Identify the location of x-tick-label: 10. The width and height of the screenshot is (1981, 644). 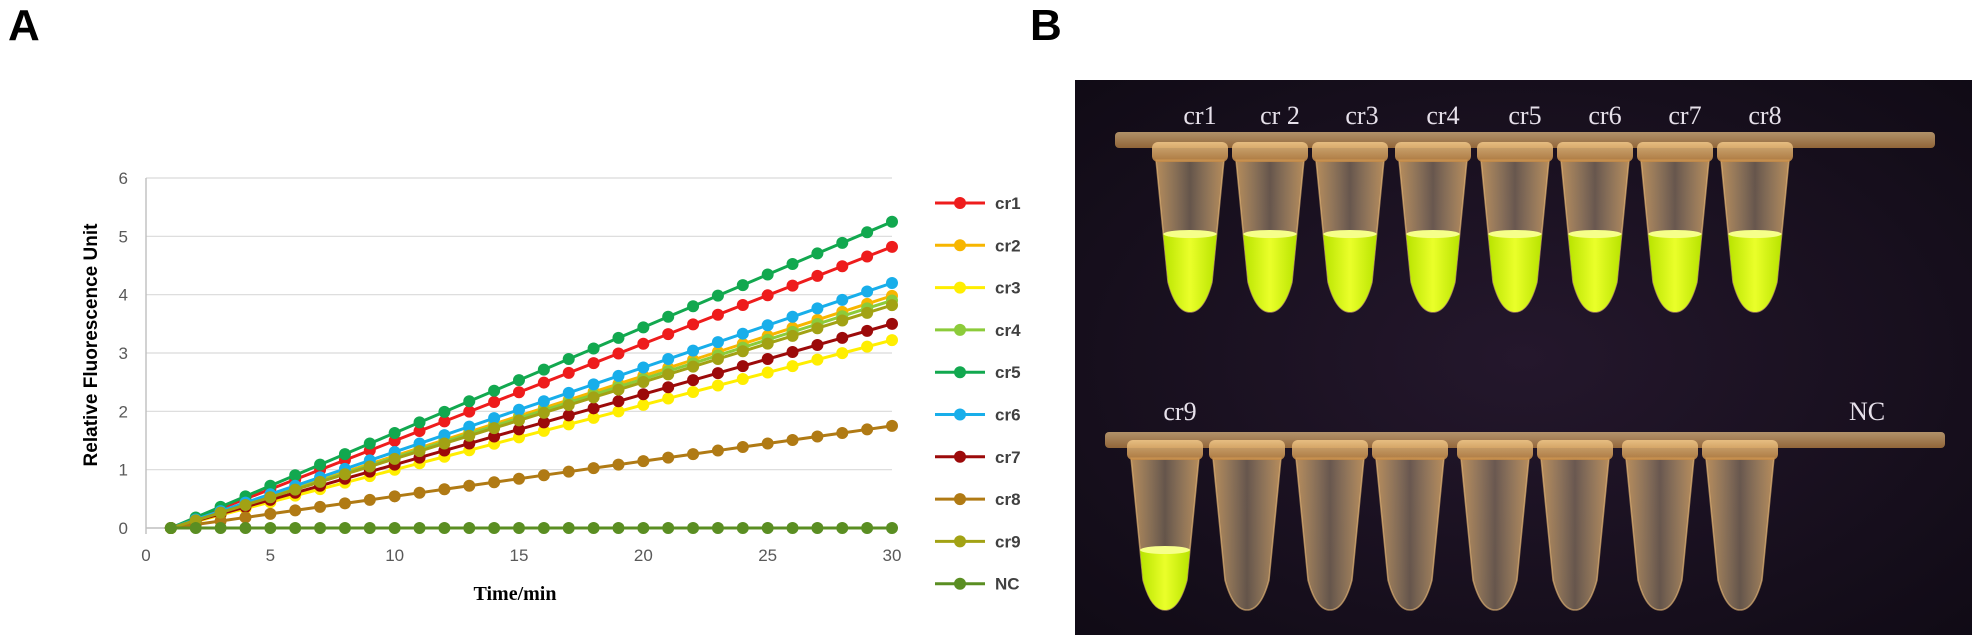
(394, 555).